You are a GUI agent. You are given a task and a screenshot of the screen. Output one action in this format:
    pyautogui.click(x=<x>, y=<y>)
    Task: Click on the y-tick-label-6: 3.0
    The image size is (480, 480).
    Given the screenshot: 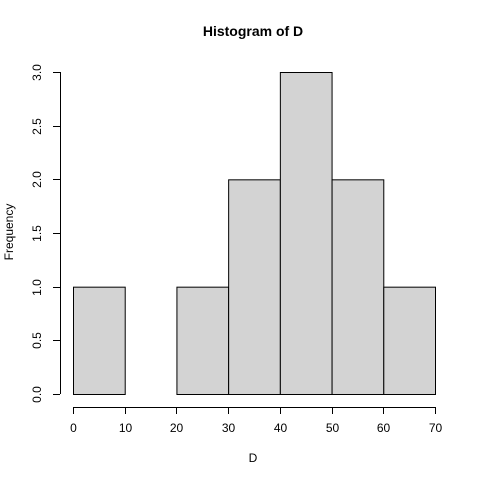 What is the action you would take?
    pyautogui.click(x=37, y=72)
    